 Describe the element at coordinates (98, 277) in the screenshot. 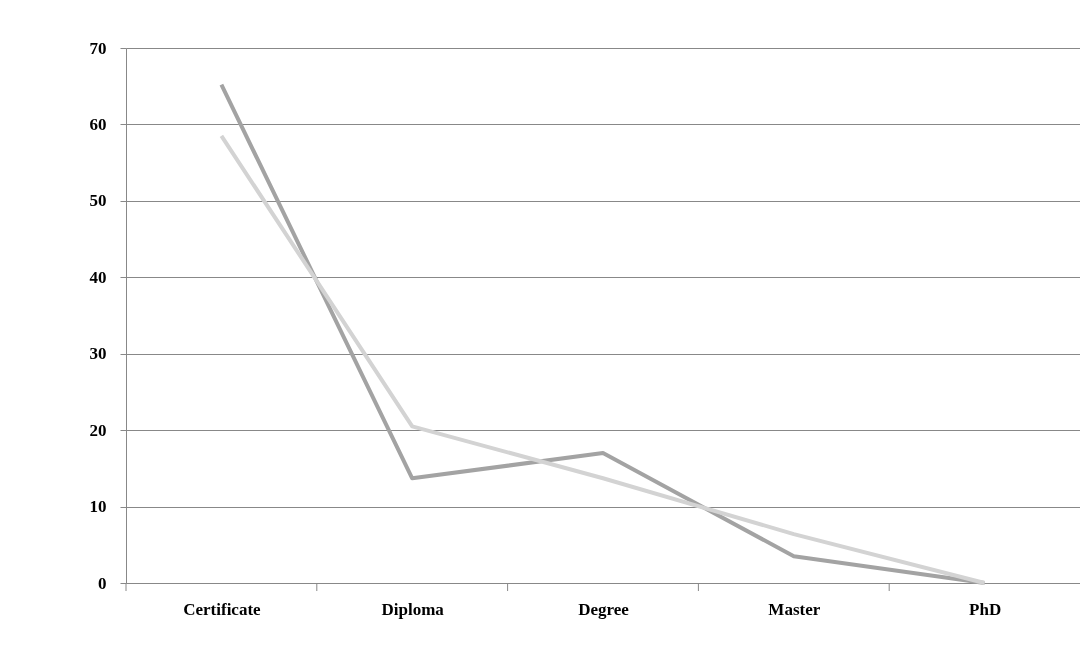

I see `y-tick-label: 40` at that location.